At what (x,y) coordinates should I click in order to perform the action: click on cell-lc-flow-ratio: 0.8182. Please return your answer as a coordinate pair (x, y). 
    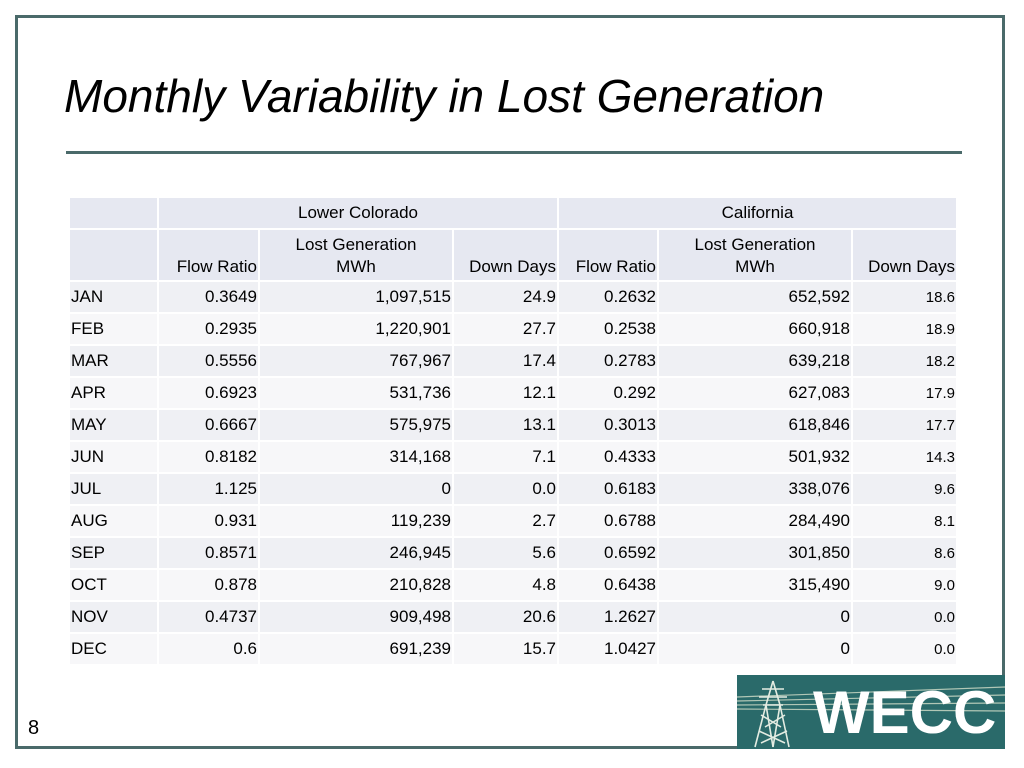
    Looking at the image, I should click on (208, 457).